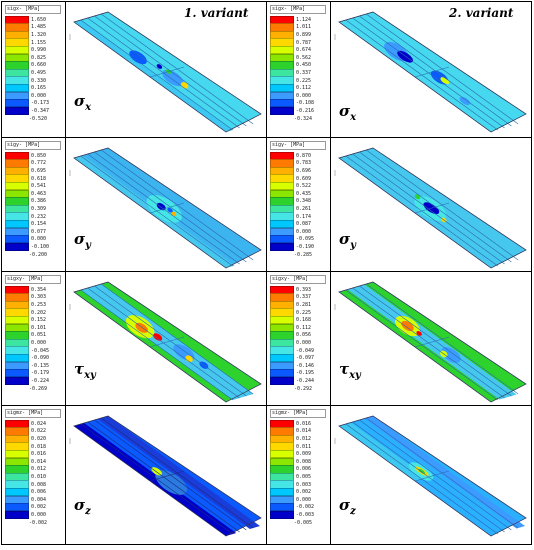  I want to click on variant-1-label: 1. variant, so click(216, 13).